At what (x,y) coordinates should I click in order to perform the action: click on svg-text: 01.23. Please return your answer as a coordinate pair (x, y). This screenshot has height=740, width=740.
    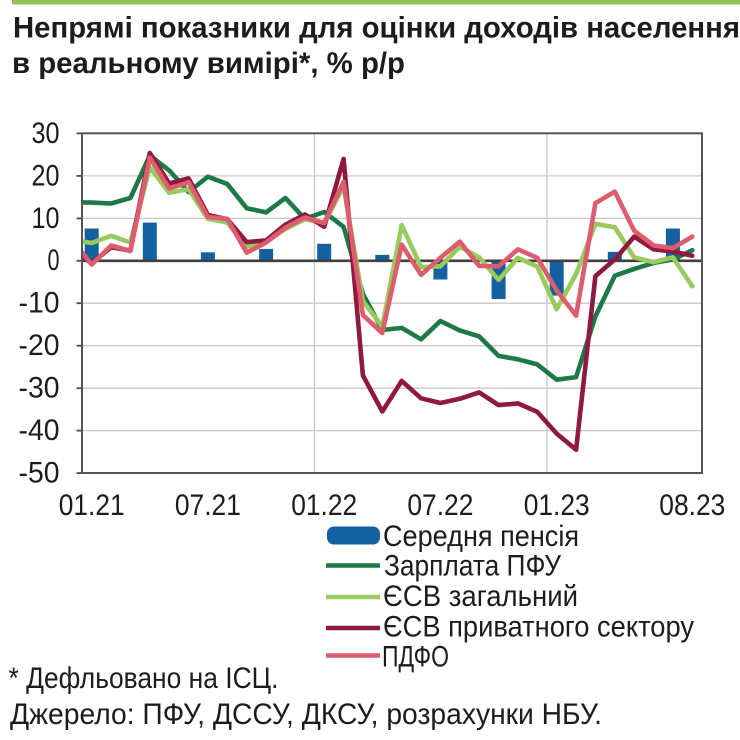
    Looking at the image, I should click on (557, 505).